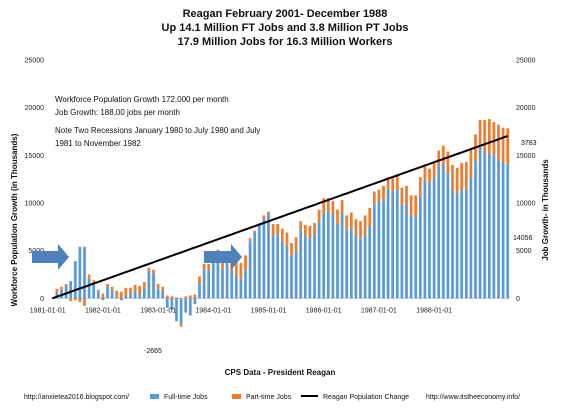 The width and height of the screenshot is (561, 408). I want to click on arrow-left-icon, so click(50, 257).